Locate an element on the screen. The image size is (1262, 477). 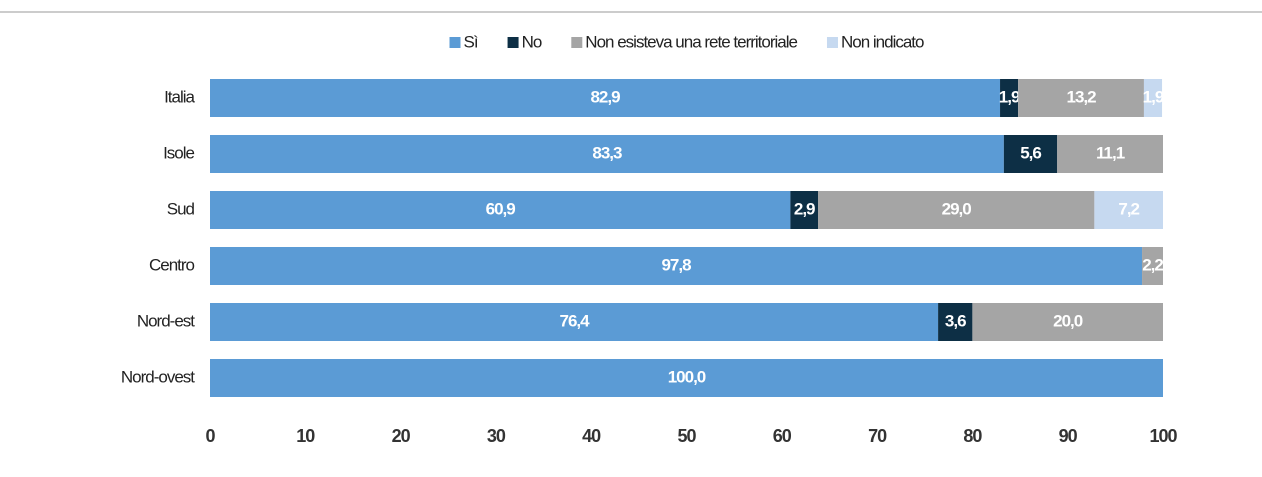
y-tick-label: Centro is located at coordinates (172, 264).